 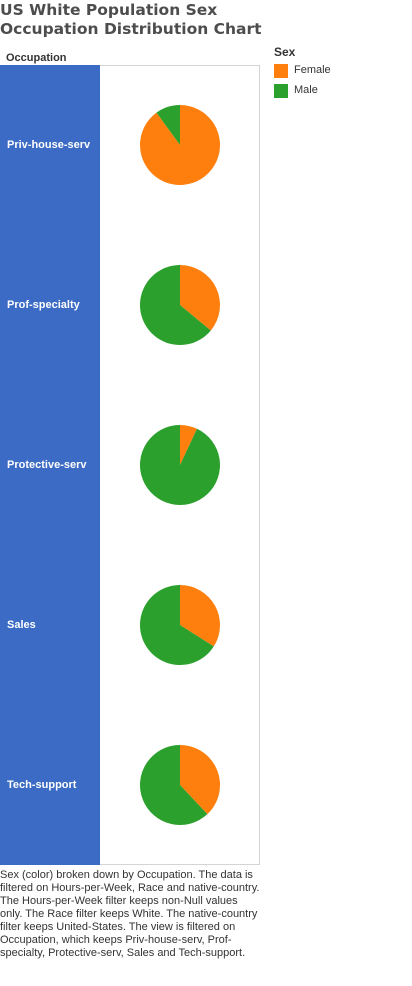 What do you see at coordinates (189, 445) in the screenshot?
I see `pie-slice-protective-serv-female` at bounding box center [189, 445].